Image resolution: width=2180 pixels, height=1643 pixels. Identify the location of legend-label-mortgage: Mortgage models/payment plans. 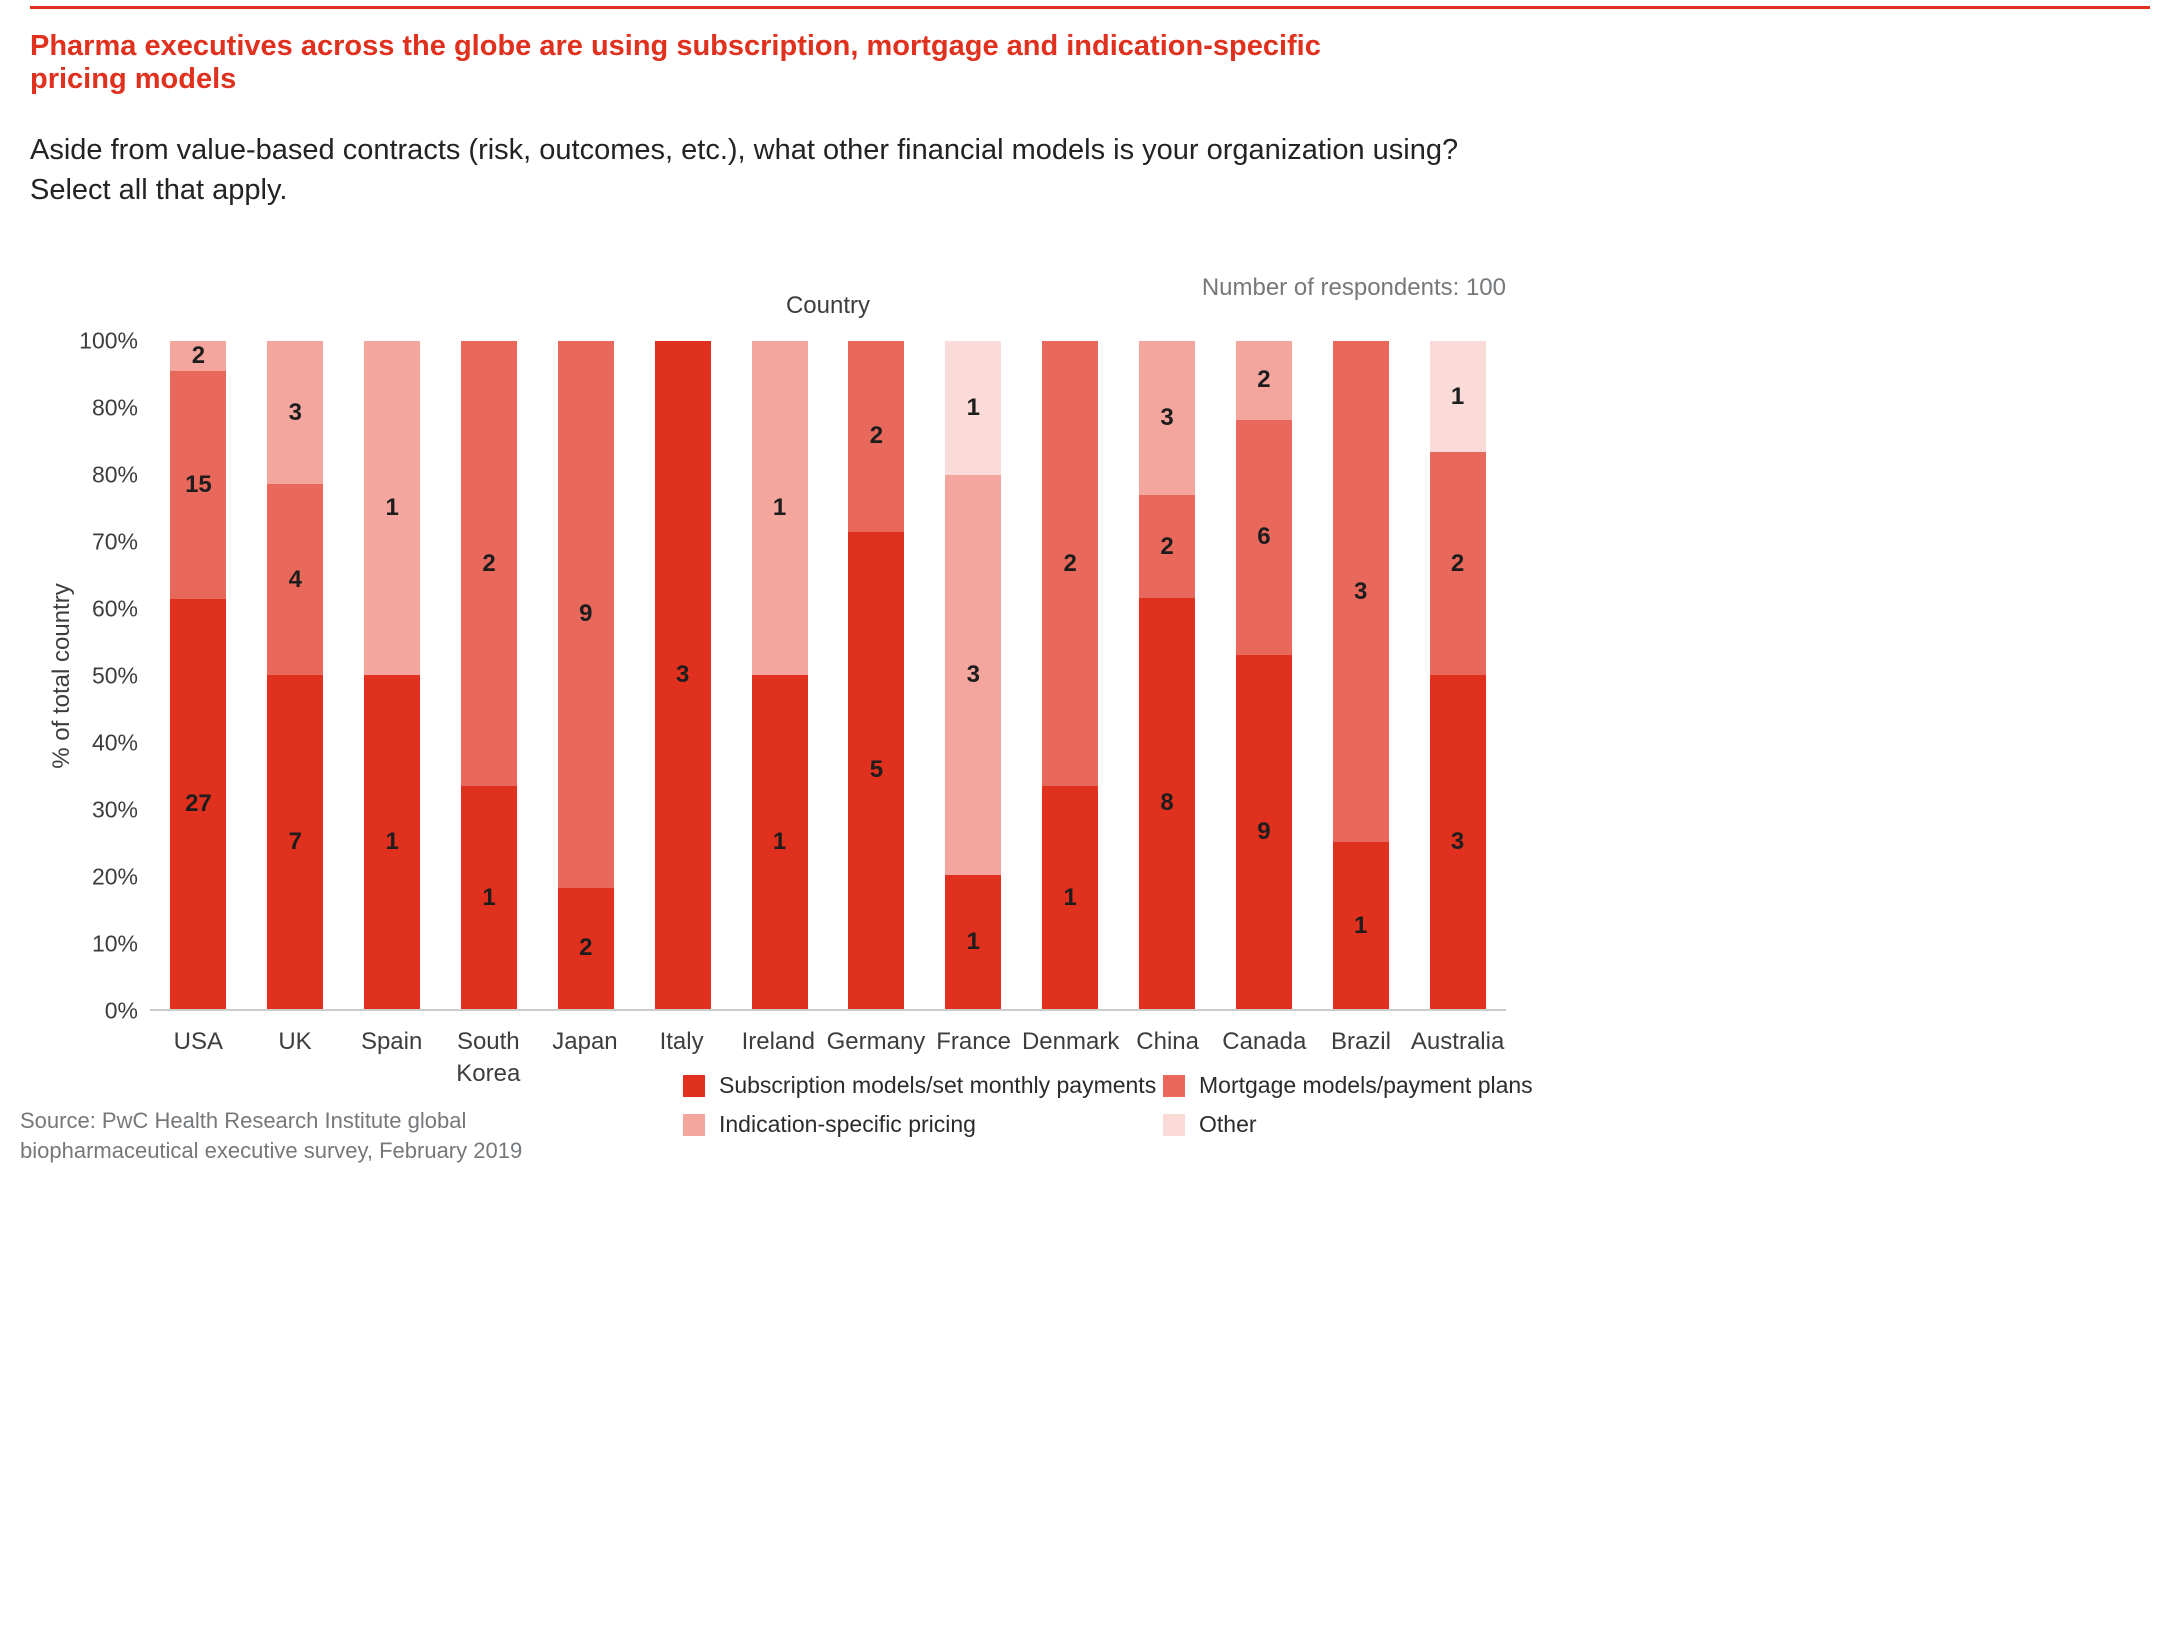
(1366, 1085).